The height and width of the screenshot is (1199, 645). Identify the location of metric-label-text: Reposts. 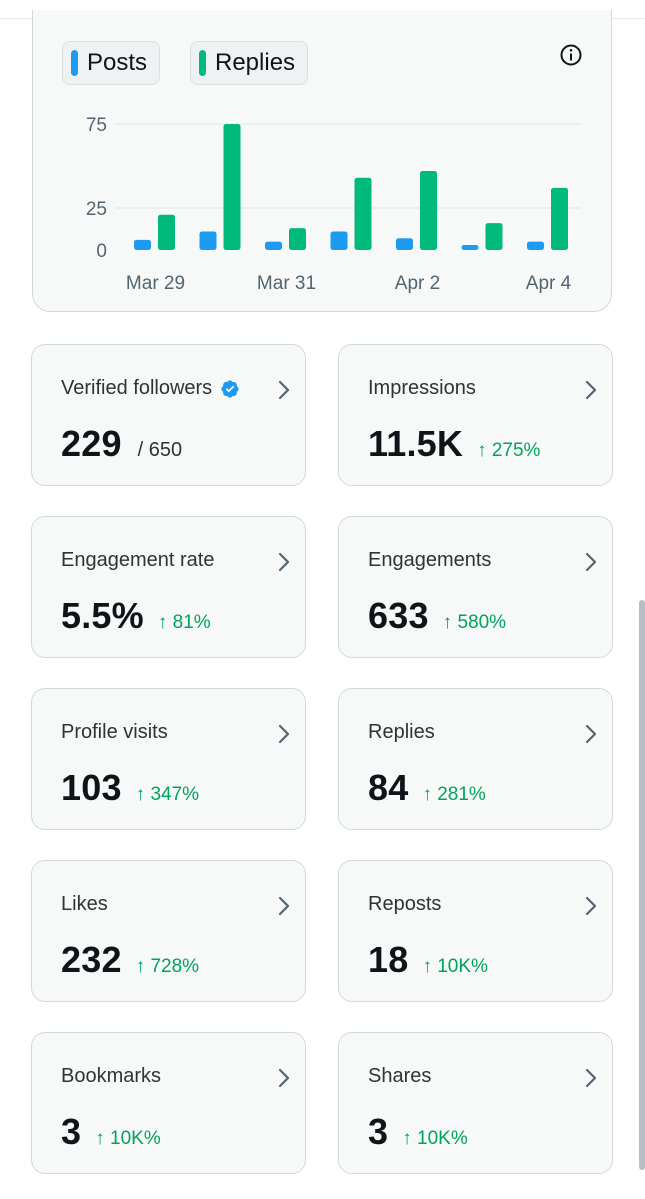
(405, 904).